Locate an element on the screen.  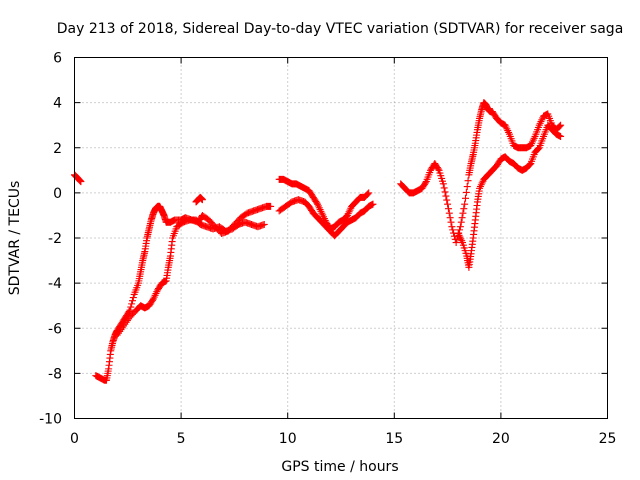
x-axis-label: GPS time / hours is located at coordinates (339, 467).